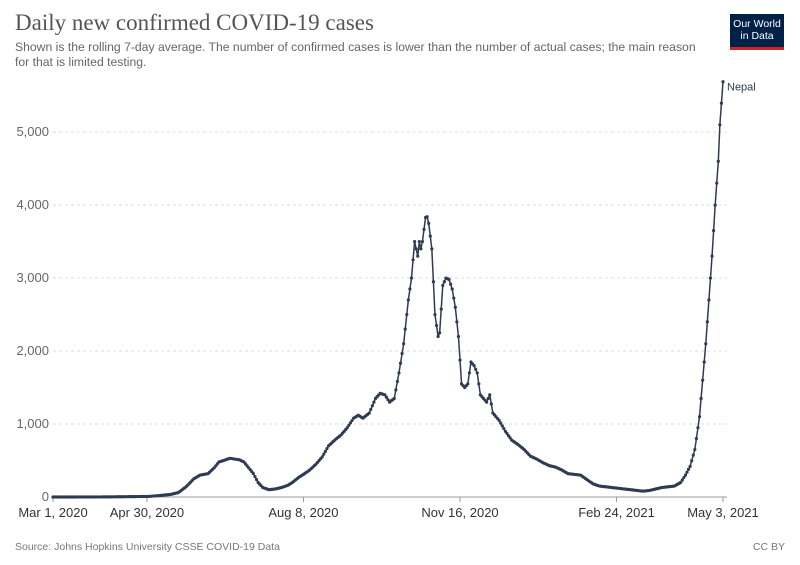 This screenshot has height=565, width=800. Describe the element at coordinates (757, 24) in the screenshot. I see `logo-line-1: Our World` at that location.